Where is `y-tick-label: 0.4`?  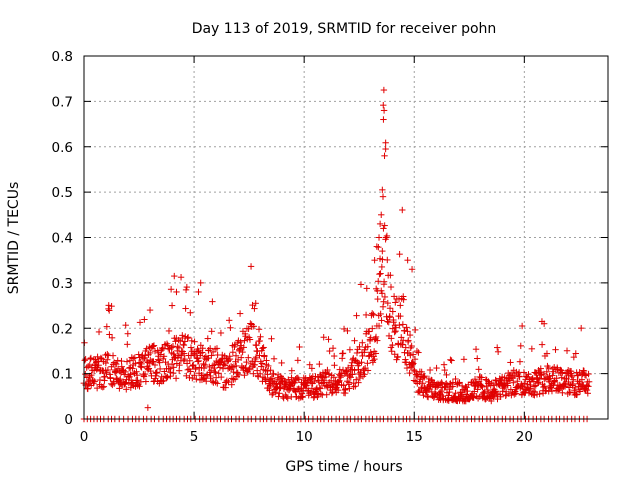 y-tick-label: 0.4 is located at coordinates (62, 239).